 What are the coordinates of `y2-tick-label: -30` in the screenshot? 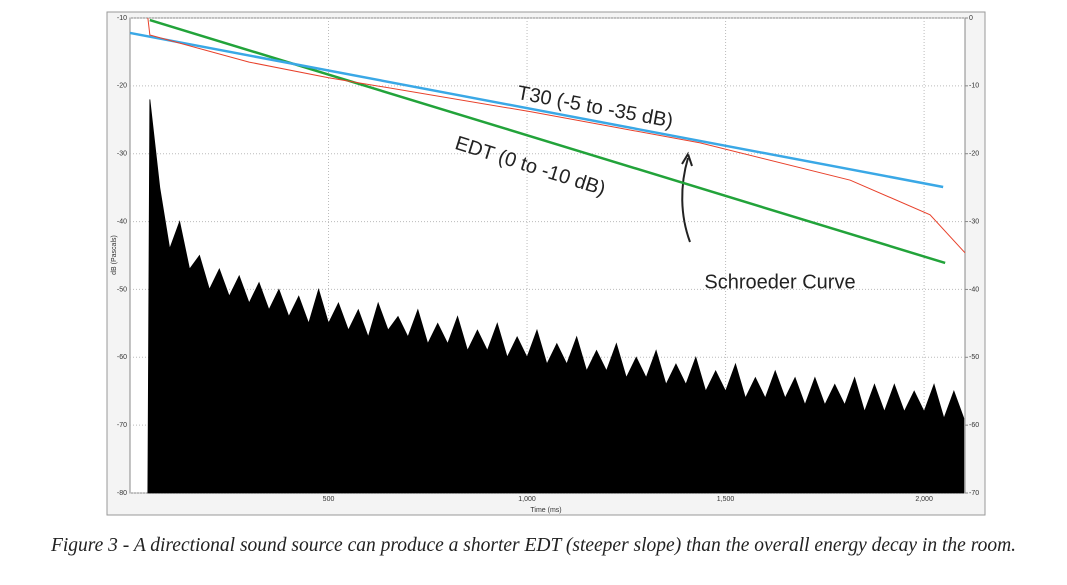 It's located at (974, 221).